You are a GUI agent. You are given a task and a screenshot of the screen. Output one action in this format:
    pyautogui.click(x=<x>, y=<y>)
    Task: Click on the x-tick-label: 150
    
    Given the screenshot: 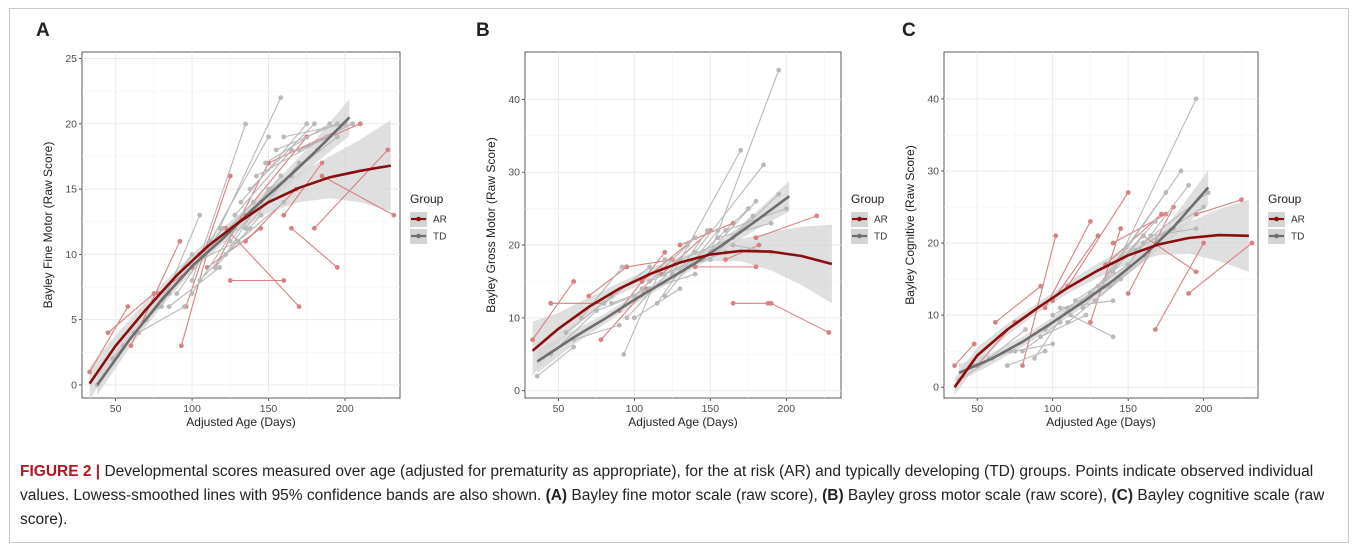 What is the action you would take?
    pyautogui.click(x=269, y=409)
    